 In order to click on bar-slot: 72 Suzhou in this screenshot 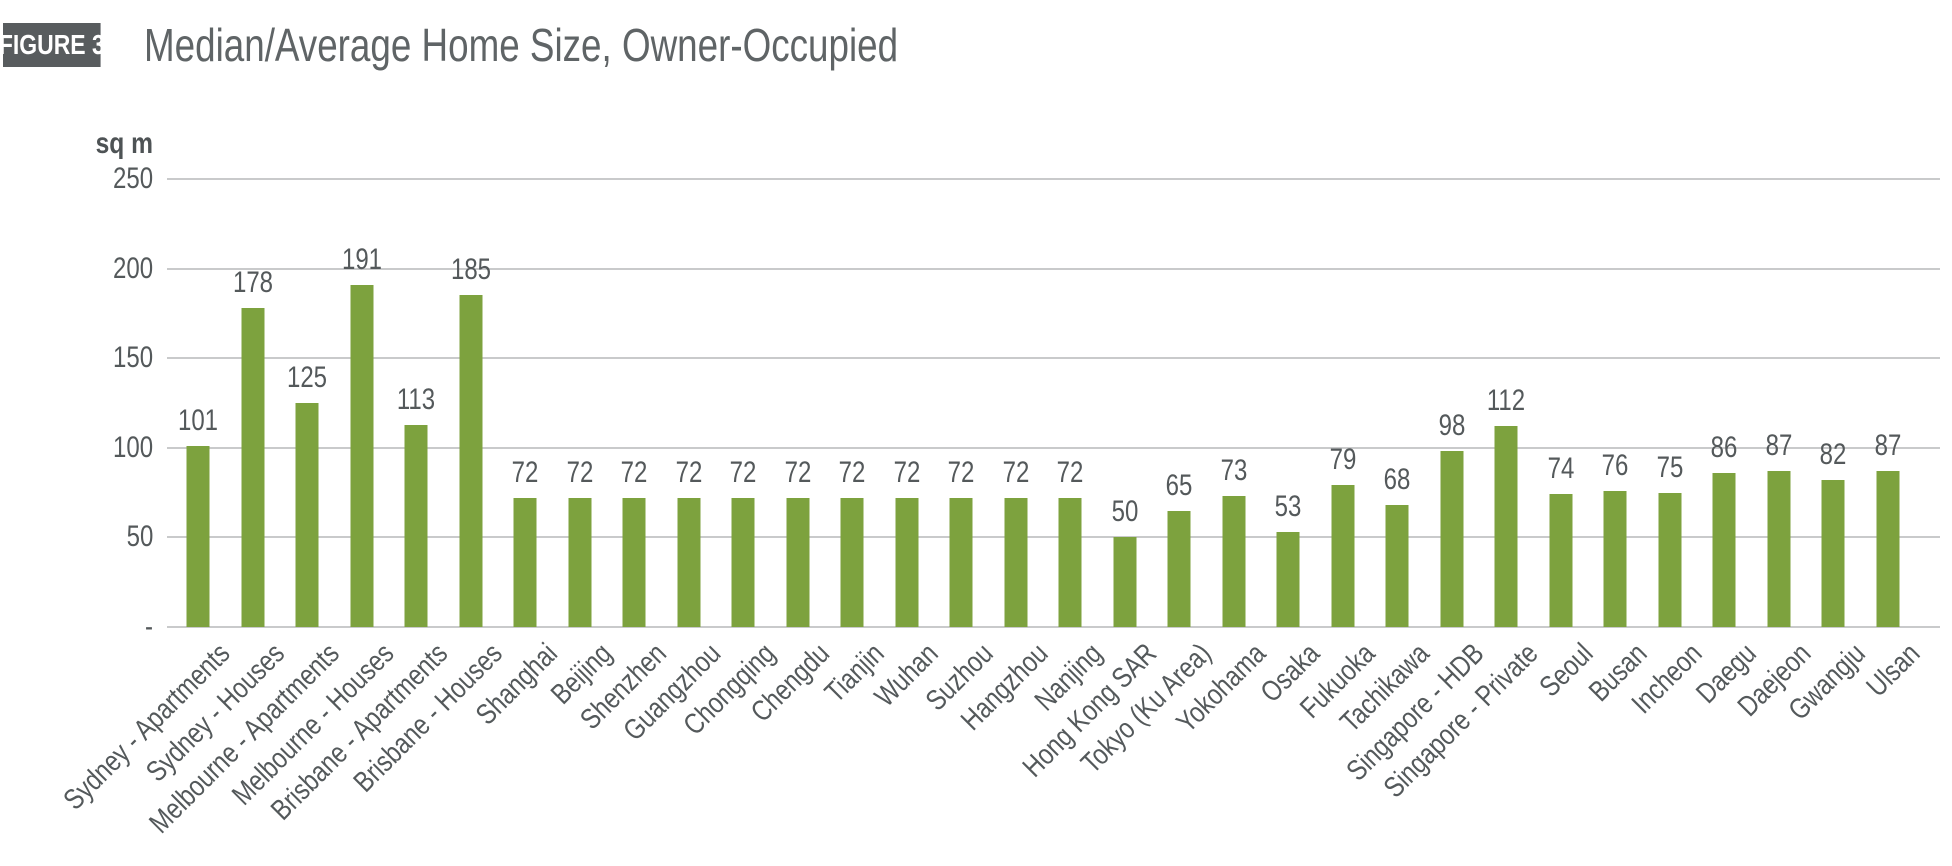, I will do `click(960, 448)`.